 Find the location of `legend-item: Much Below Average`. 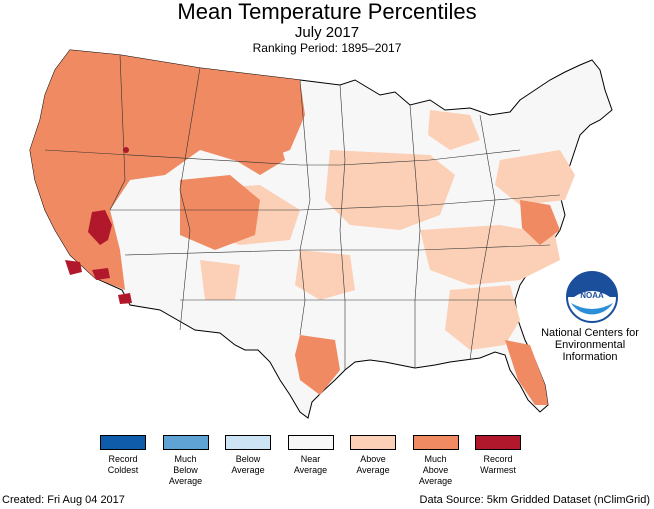

legend-item: Much Below Average is located at coordinates (186, 461).